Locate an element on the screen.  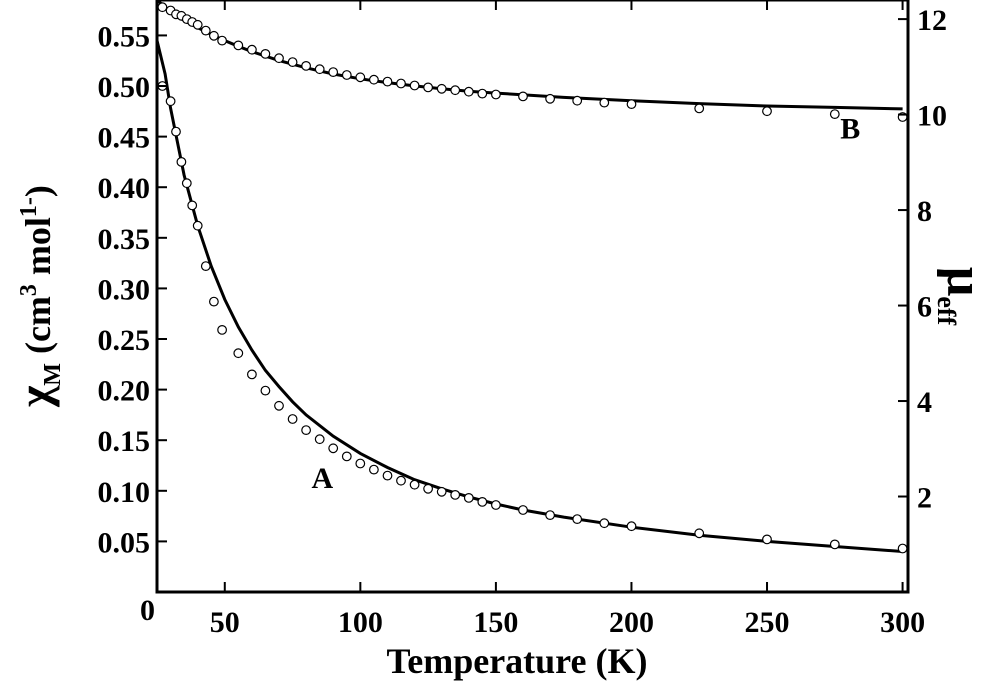
y-left-symbol: χ is located at coordinates (34, 396).